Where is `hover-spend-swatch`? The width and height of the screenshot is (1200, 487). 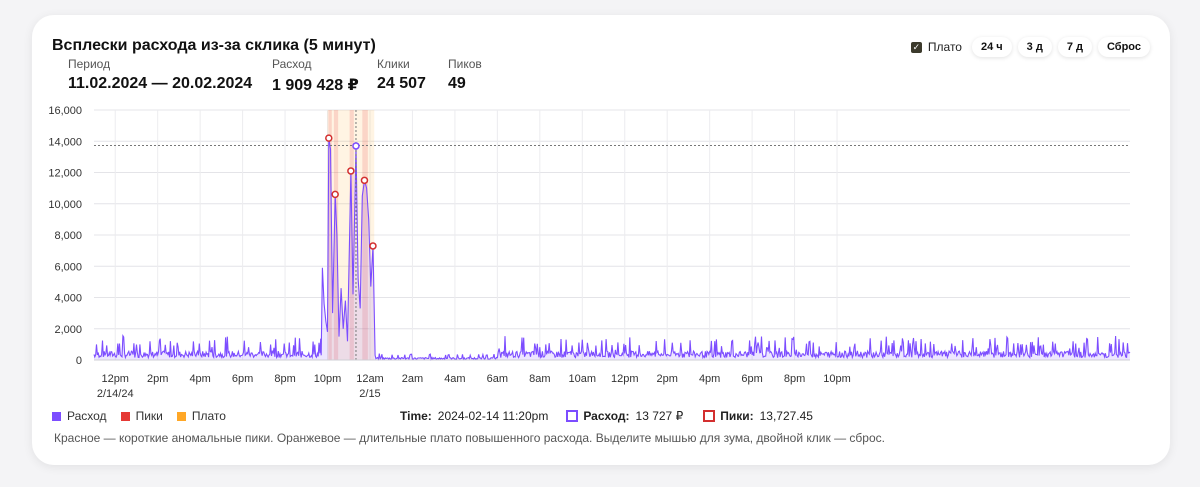
hover-spend-swatch is located at coordinates (572, 416).